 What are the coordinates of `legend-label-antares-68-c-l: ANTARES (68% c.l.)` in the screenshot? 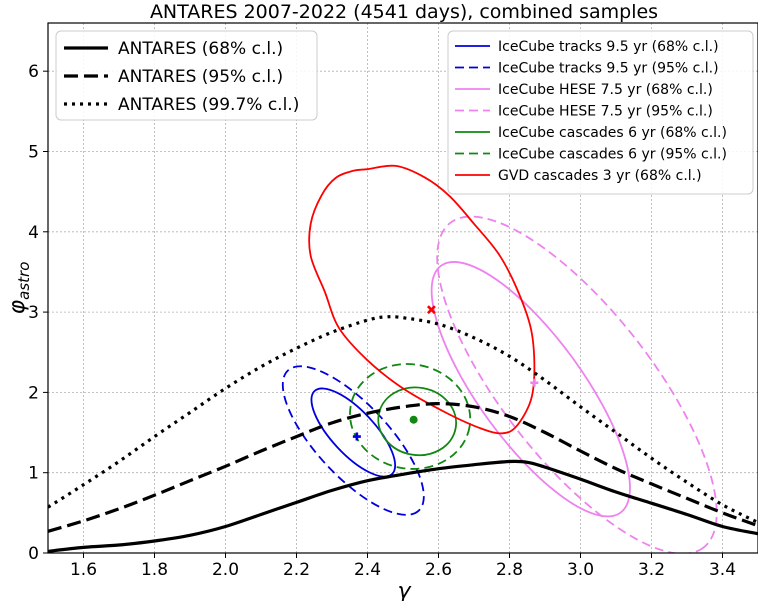 It's located at (200, 49).